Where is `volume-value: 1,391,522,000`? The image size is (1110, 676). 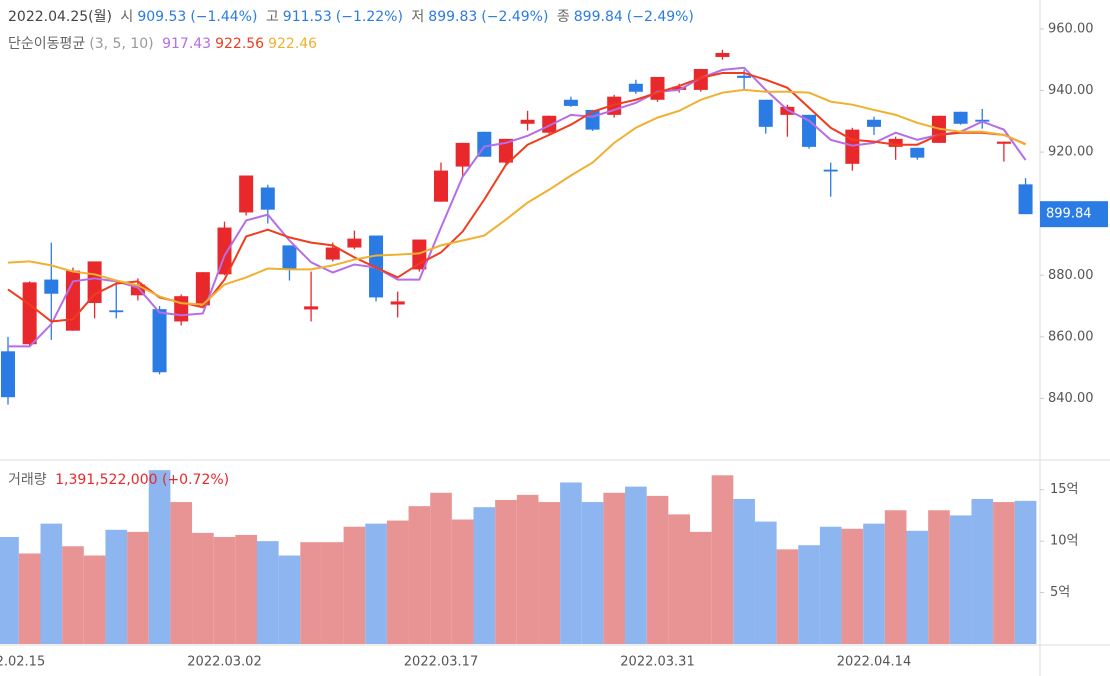
volume-value: 1,391,522,000 is located at coordinates (106, 480).